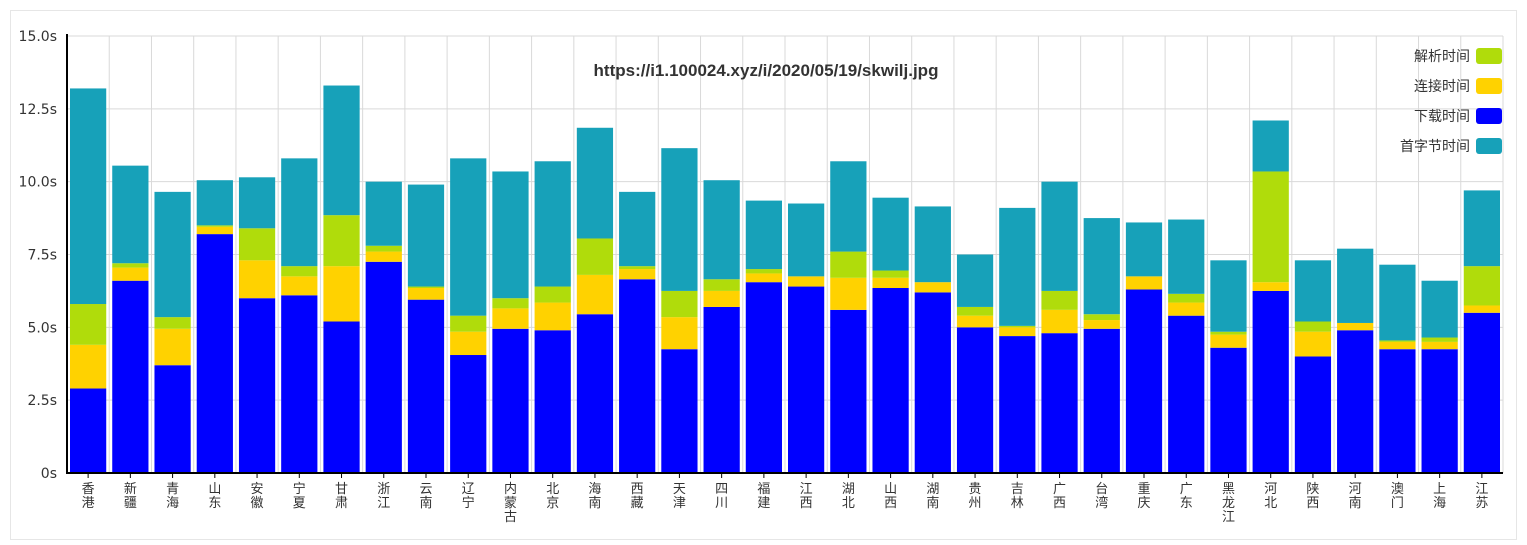 The height and width of the screenshot is (545, 1527). Describe the element at coordinates (1481, 496) in the screenshot. I see `x-tick-label: 江苏` at that location.